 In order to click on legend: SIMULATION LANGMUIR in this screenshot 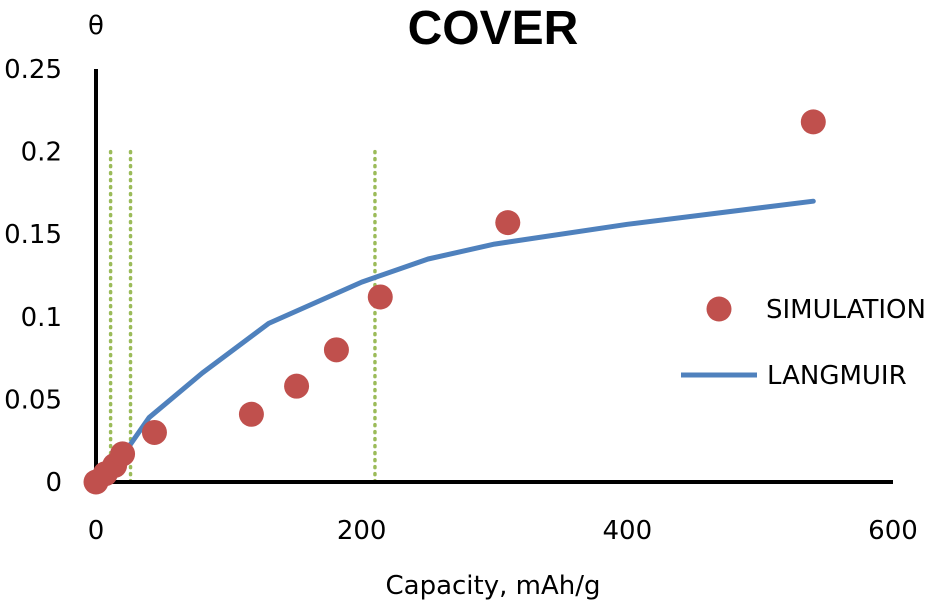, I will do `click(803, 343)`.